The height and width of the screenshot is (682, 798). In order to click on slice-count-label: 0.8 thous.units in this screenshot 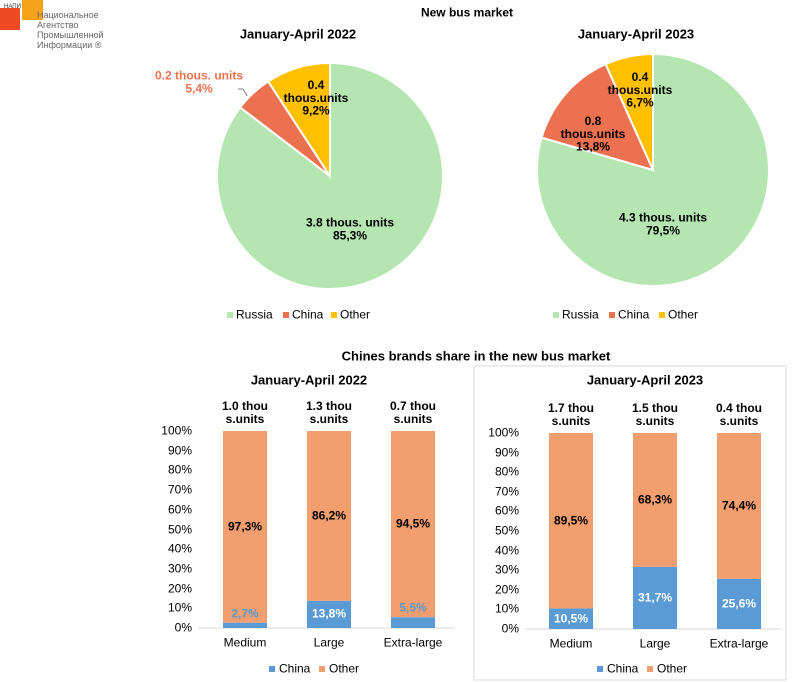, I will do `click(593, 127)`.